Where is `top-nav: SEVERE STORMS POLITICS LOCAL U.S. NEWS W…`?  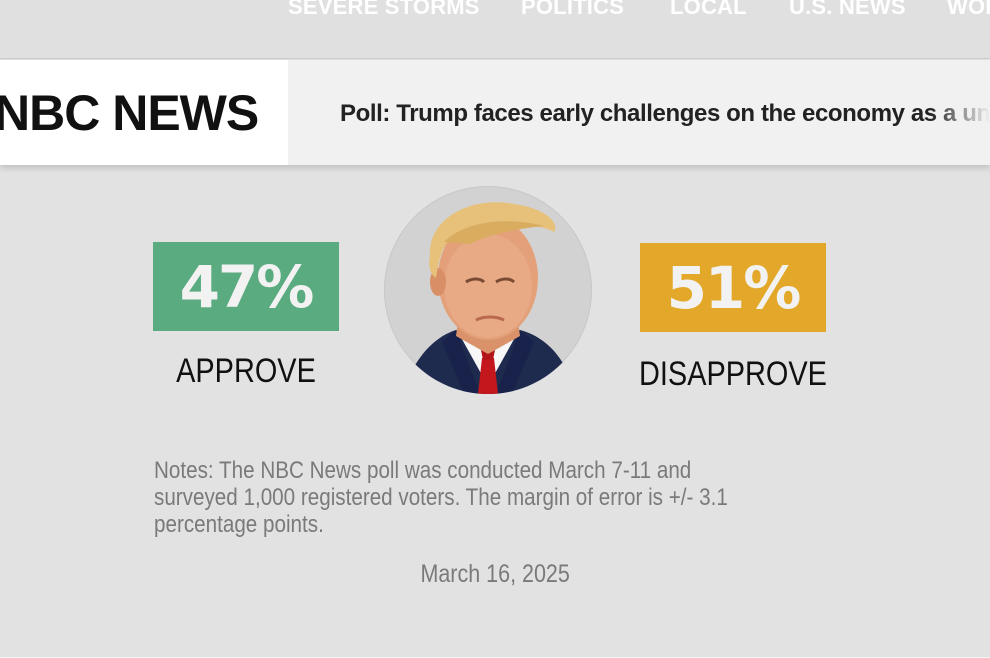
top-nav: SEVERE STORMS POLITICS LOCAL U.S. NEWS W… is located at coordinates (495, 29).